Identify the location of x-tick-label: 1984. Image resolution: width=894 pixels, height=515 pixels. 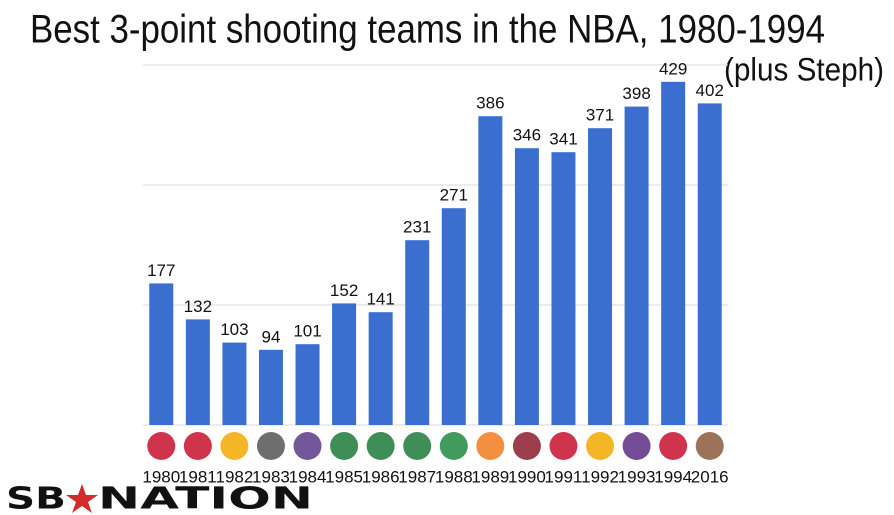
(308, 476).